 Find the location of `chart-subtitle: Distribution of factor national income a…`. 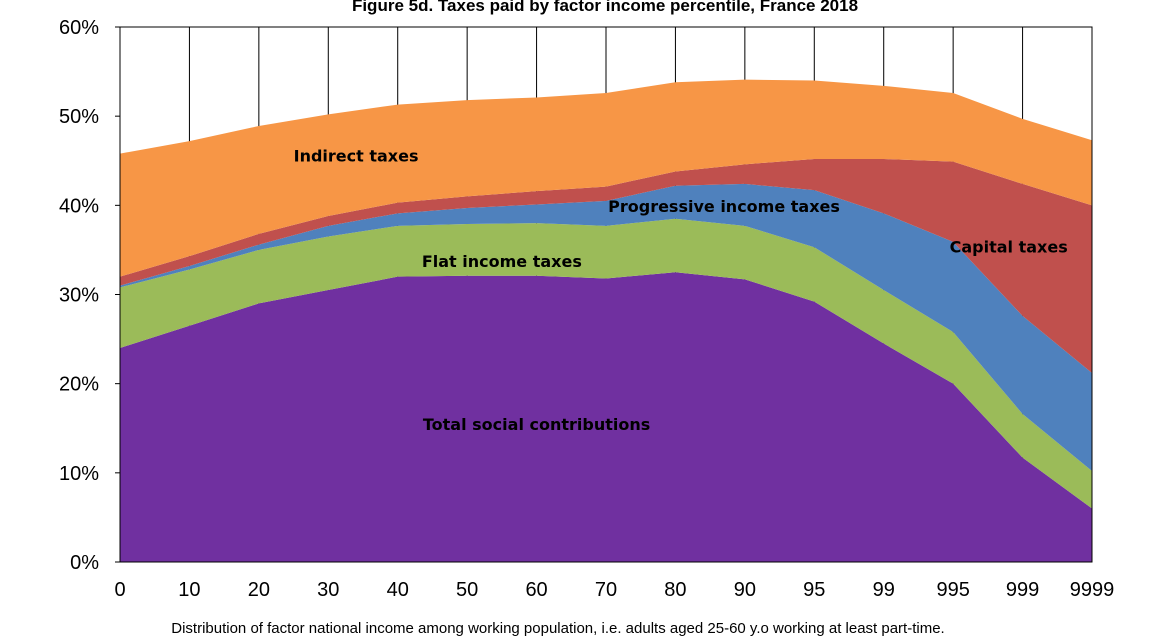

chart-subtitle: Distribution of factor national income a… is located at coordinates (558, 628).